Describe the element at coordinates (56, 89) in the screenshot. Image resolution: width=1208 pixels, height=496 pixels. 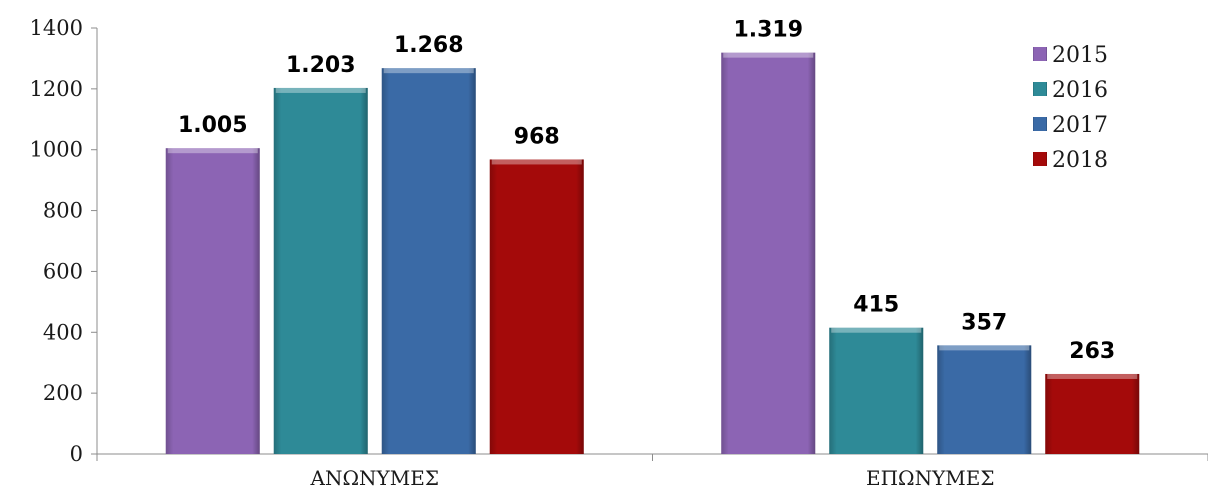
I see `y-tick-label: 1200` at that location.